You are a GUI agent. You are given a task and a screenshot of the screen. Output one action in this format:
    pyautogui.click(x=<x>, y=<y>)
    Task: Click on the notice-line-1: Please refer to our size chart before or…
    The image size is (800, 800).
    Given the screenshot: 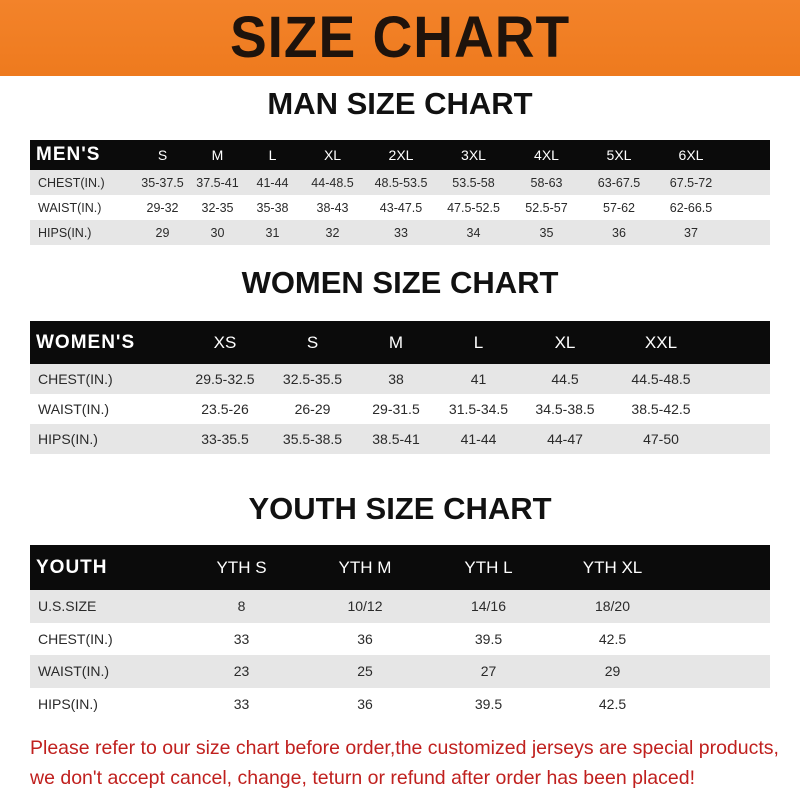 What is the action you would take?
    pyautogui.click(x=404, y=748)
    